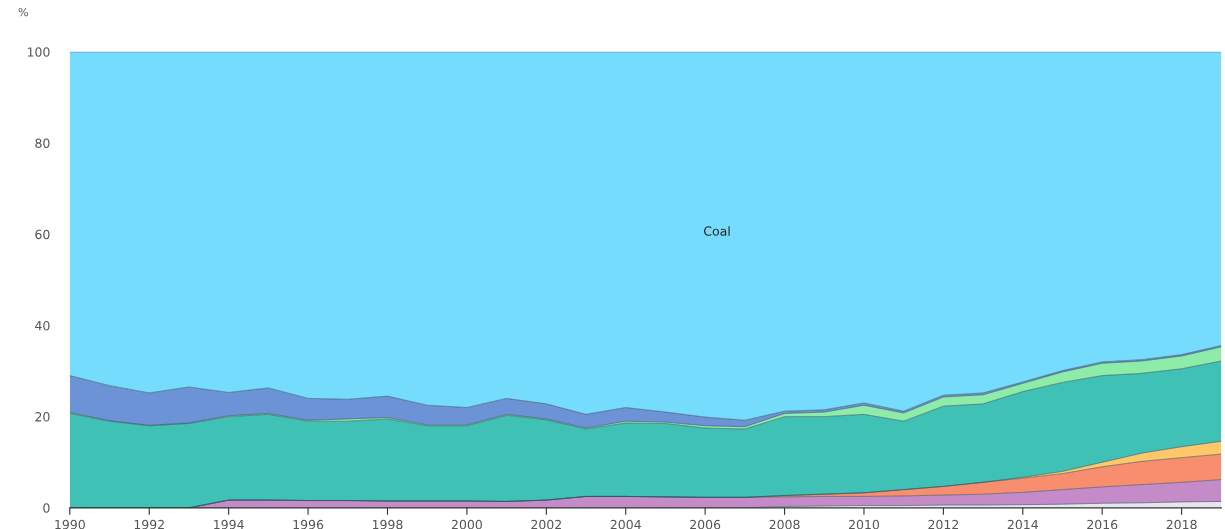 This screenshot has width=1225, height=529. I want to click on x-tick-label: 2002, so click(546, 524).